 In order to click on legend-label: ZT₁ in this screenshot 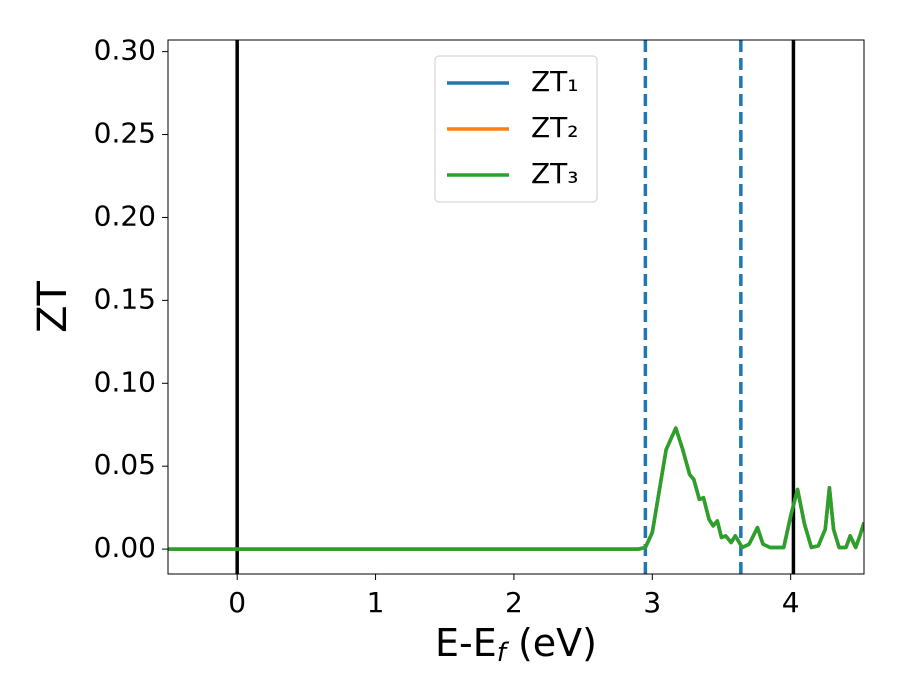, I will do `click(555, 81)`.